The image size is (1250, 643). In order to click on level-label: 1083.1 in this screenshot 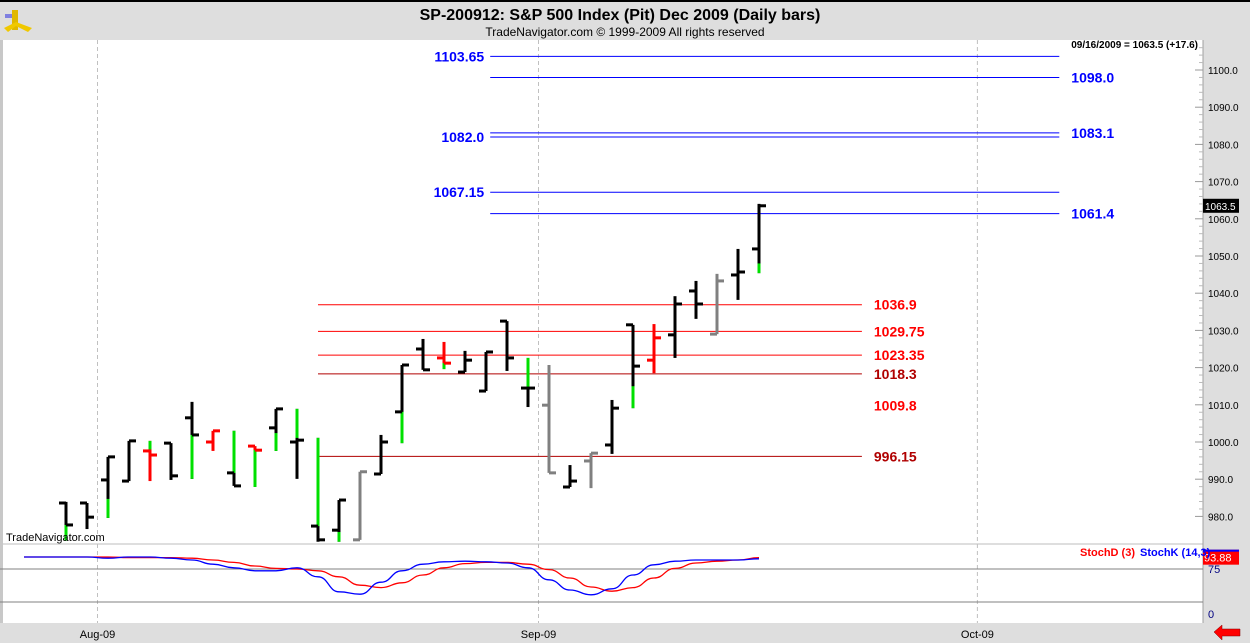, I will do `click(1092, 133)`.